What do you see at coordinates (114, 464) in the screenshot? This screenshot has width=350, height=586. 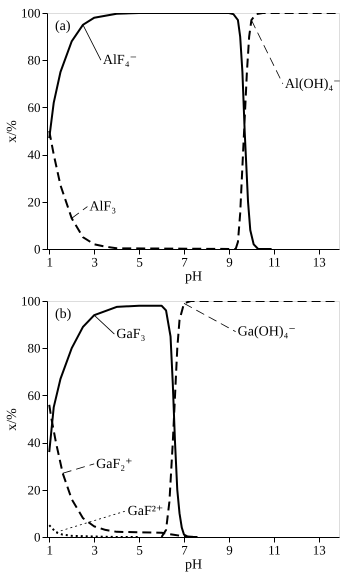 I see `legend-label: GaF₂⁺` at bounding box center [114, 464].